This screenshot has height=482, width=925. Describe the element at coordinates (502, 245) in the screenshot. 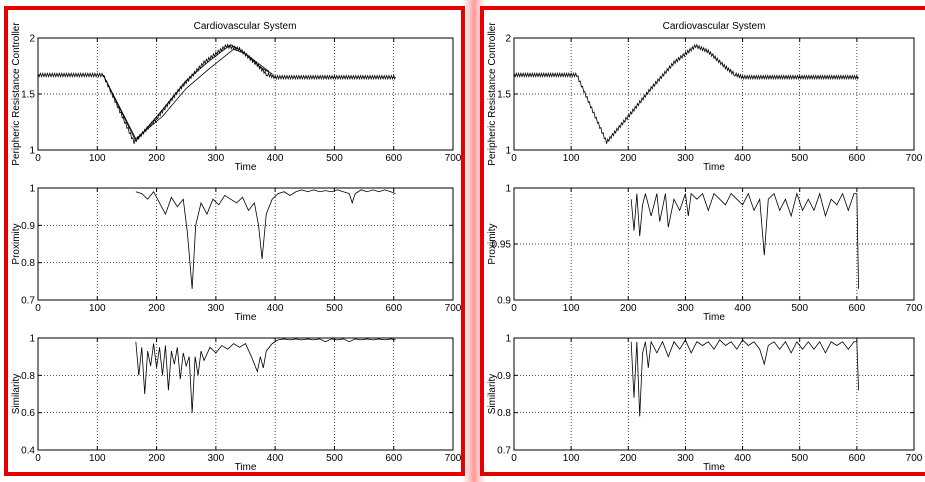

I see `y-tick-label: 0.95` at that location.